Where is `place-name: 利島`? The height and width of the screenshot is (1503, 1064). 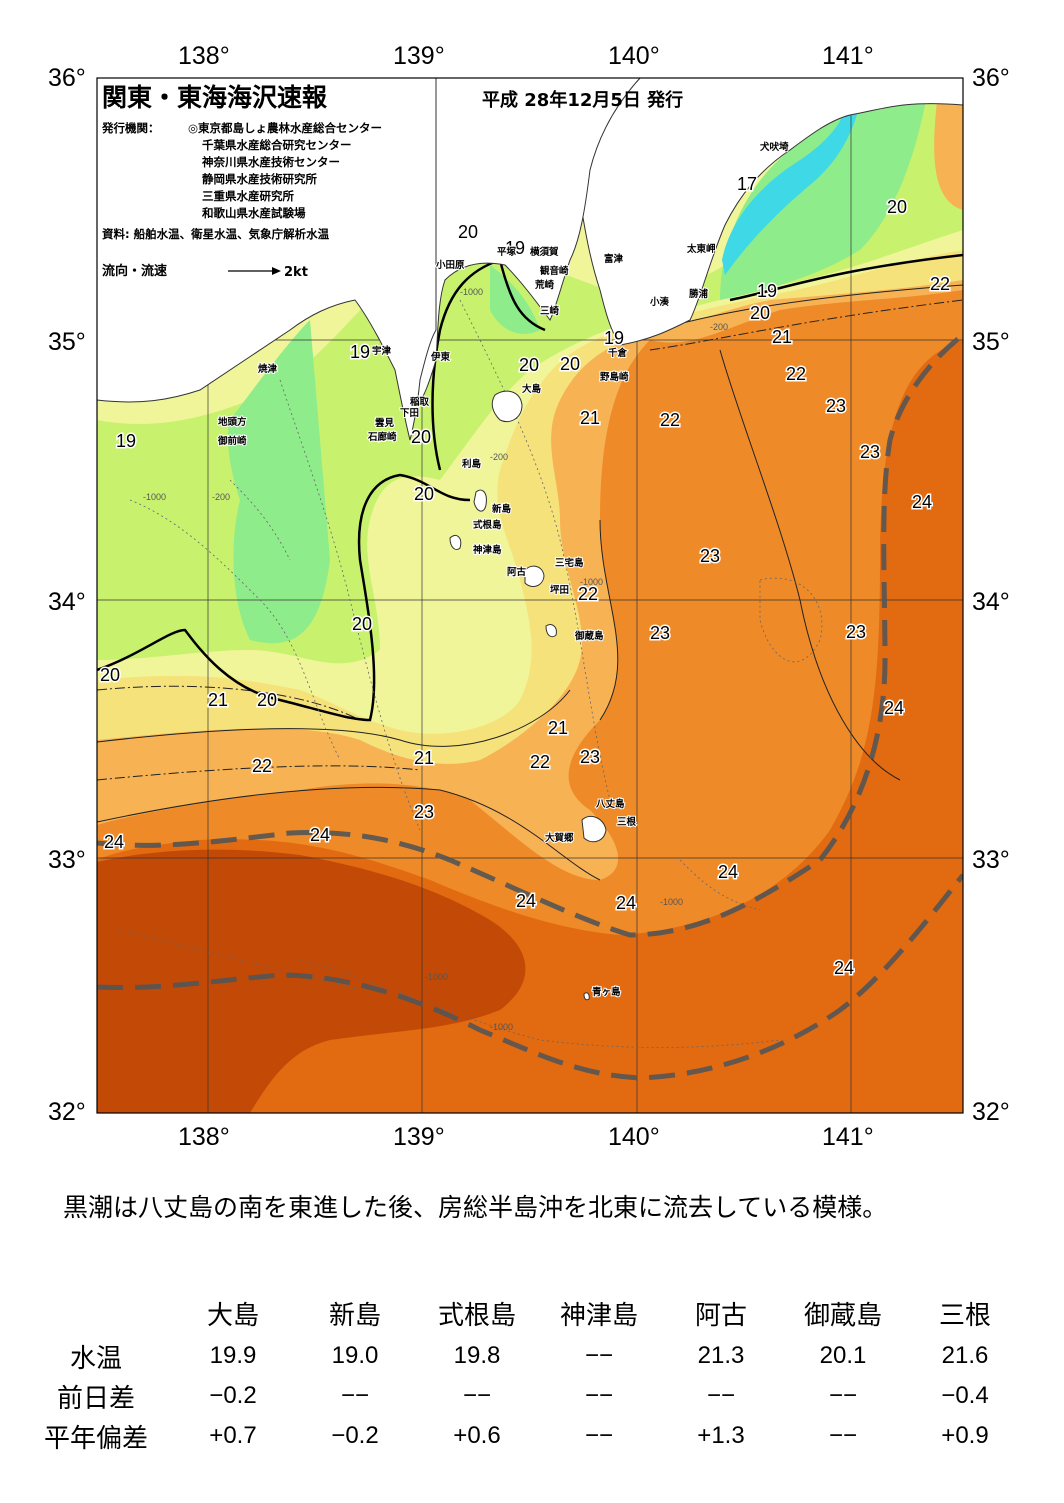
place-name: 利島 is located at coordinates (471, 464).